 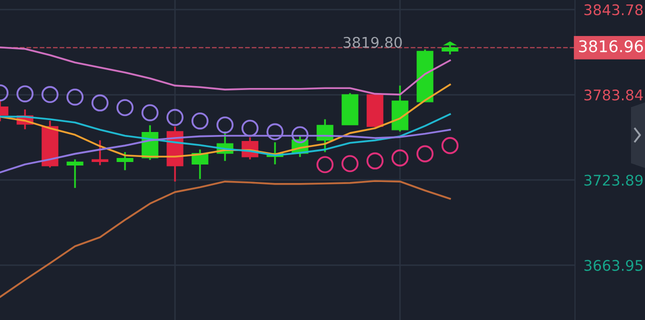 What do you see at coordinates (373, 42) in the screenshot?
I see `annotation: 3819.80` at bounding box center [373, 42].